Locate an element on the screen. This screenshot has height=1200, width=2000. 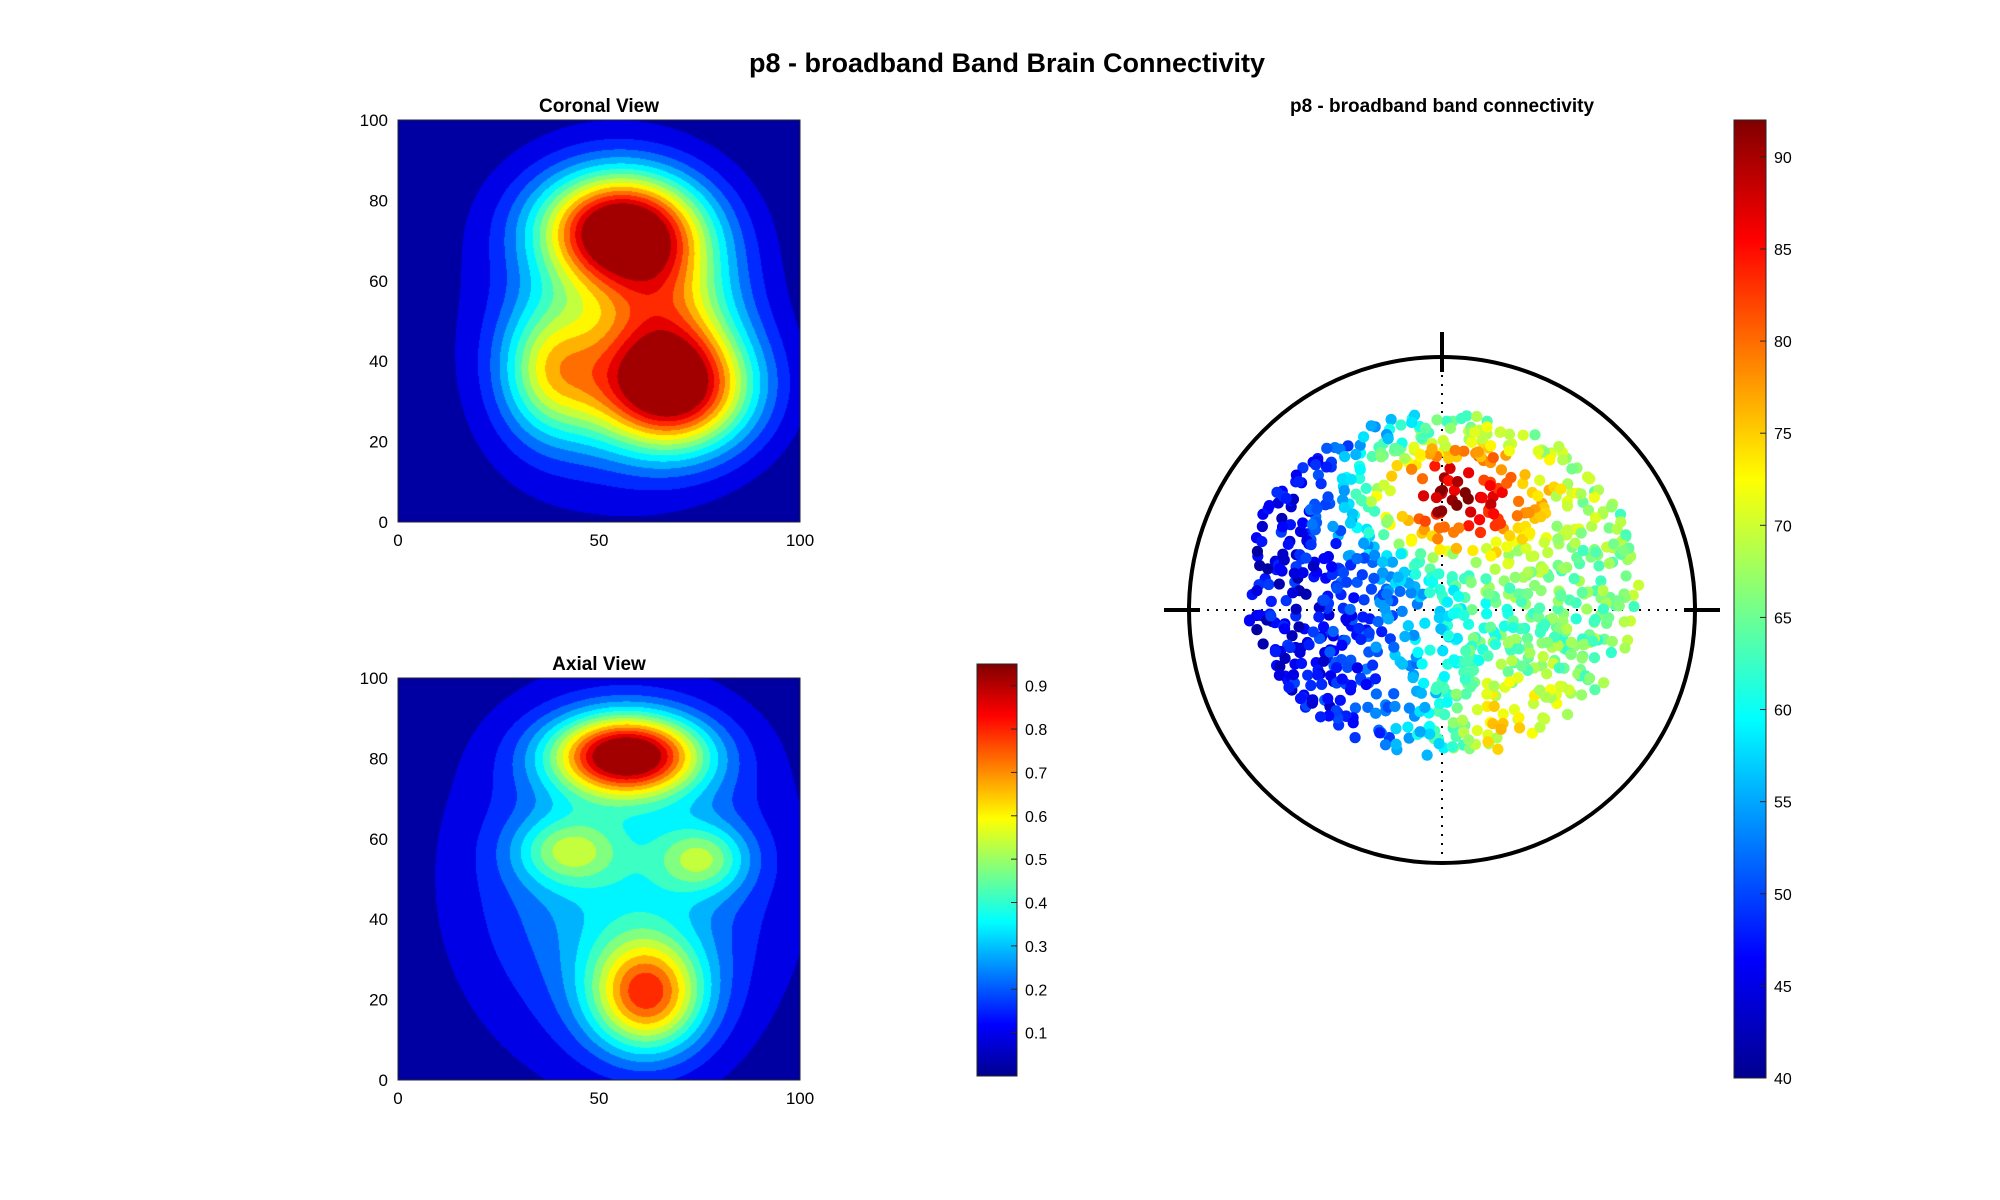
axial-title: Axial View is located at coordinates (599, 664).